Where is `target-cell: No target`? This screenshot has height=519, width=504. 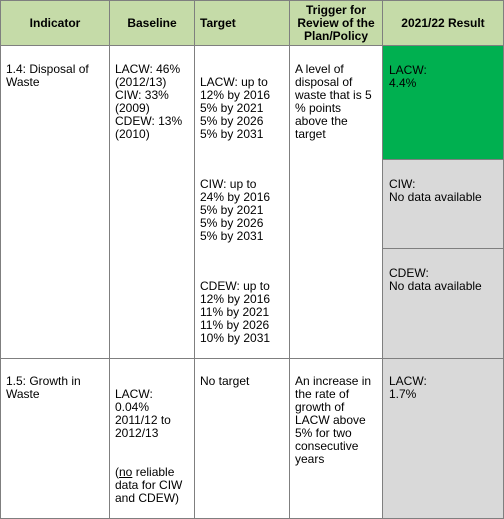
target-cell: No target is located at coordinates (242, 438).